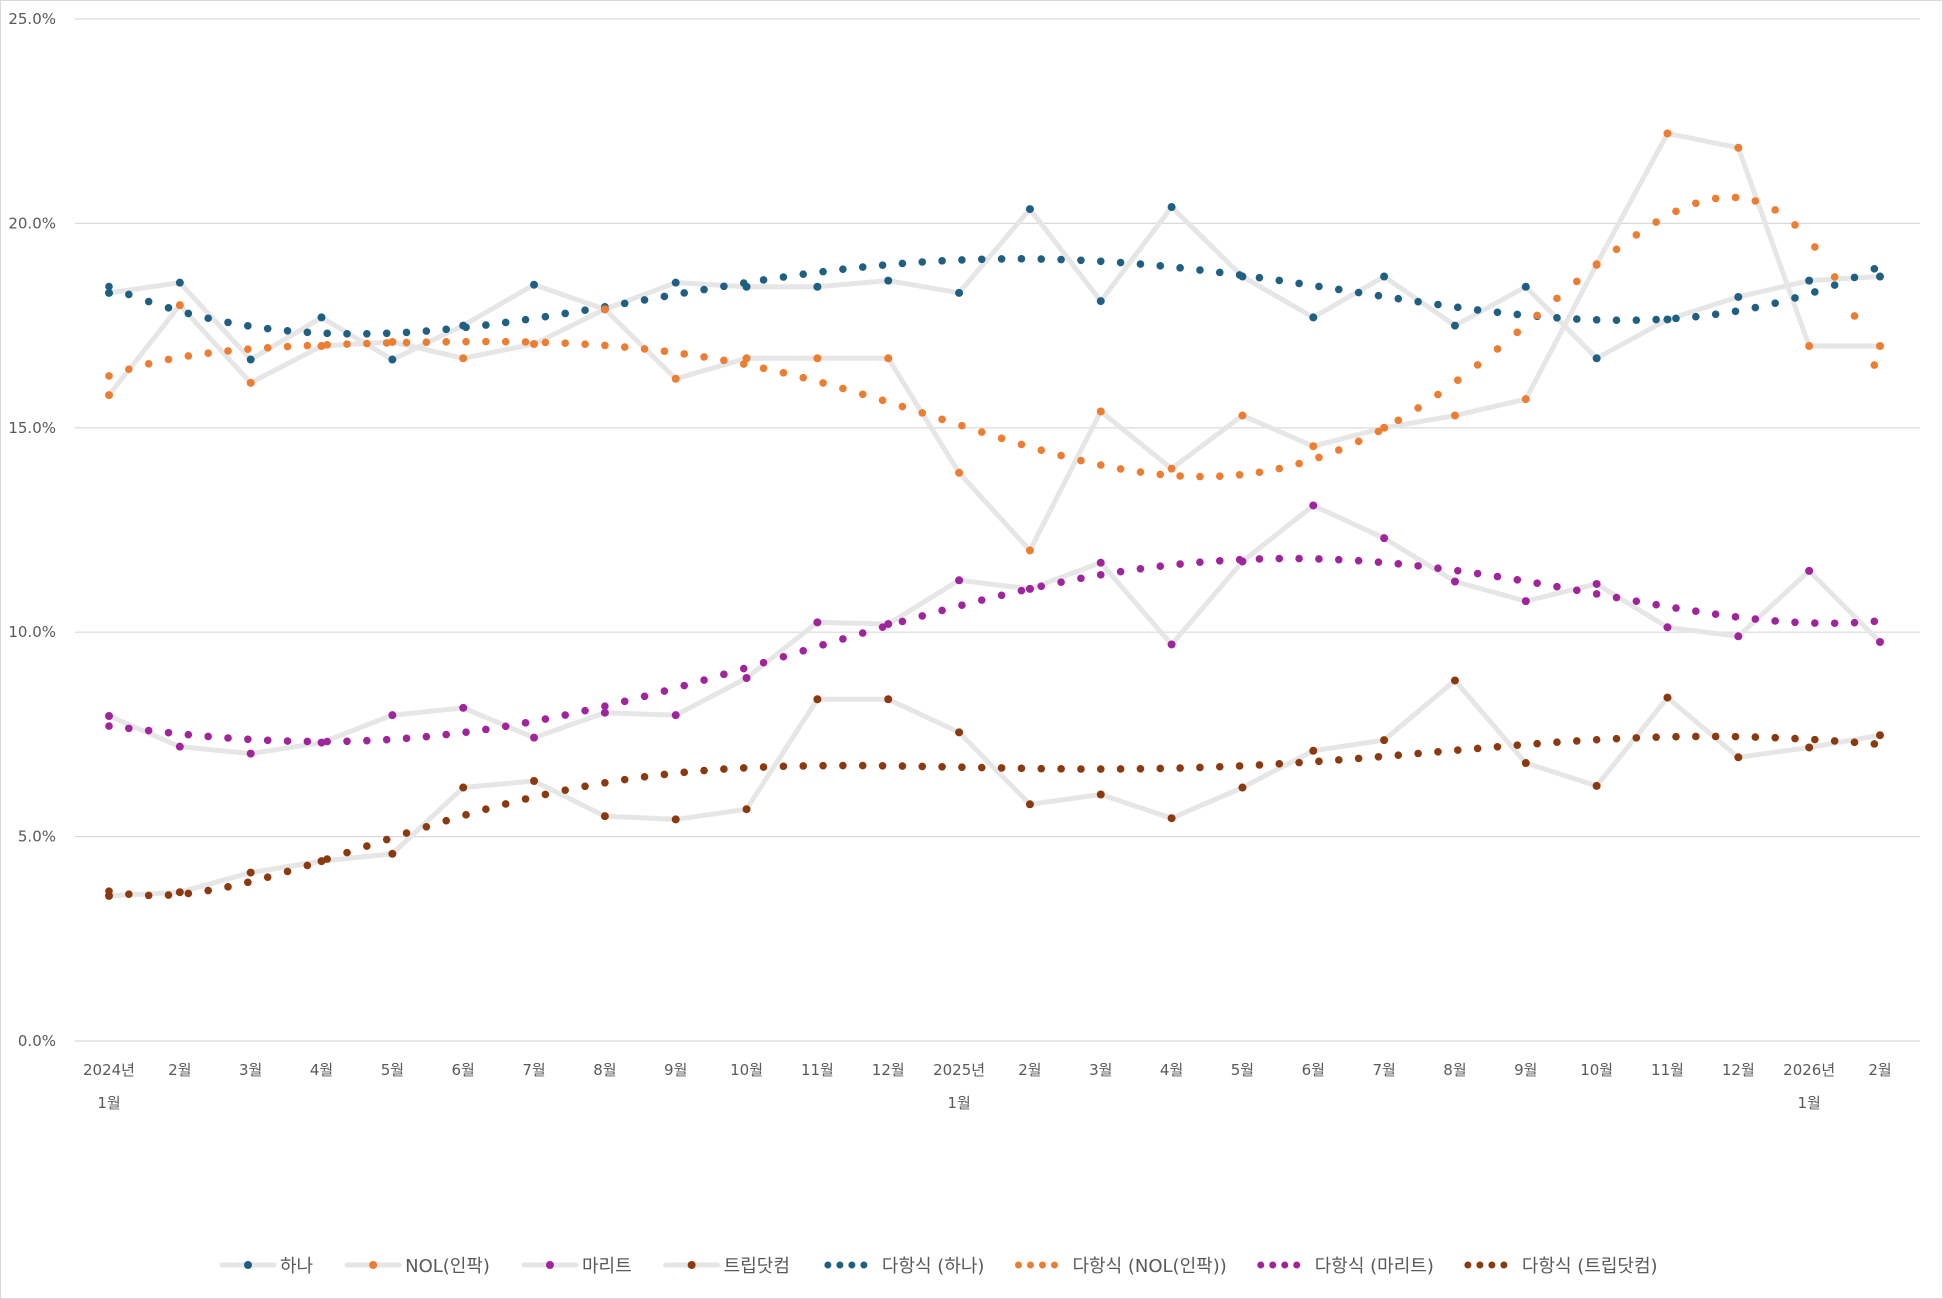  Describe the element at coordinates (32, 223) in the screenshot. I see `y-tick-label: 20.0%` at that location.